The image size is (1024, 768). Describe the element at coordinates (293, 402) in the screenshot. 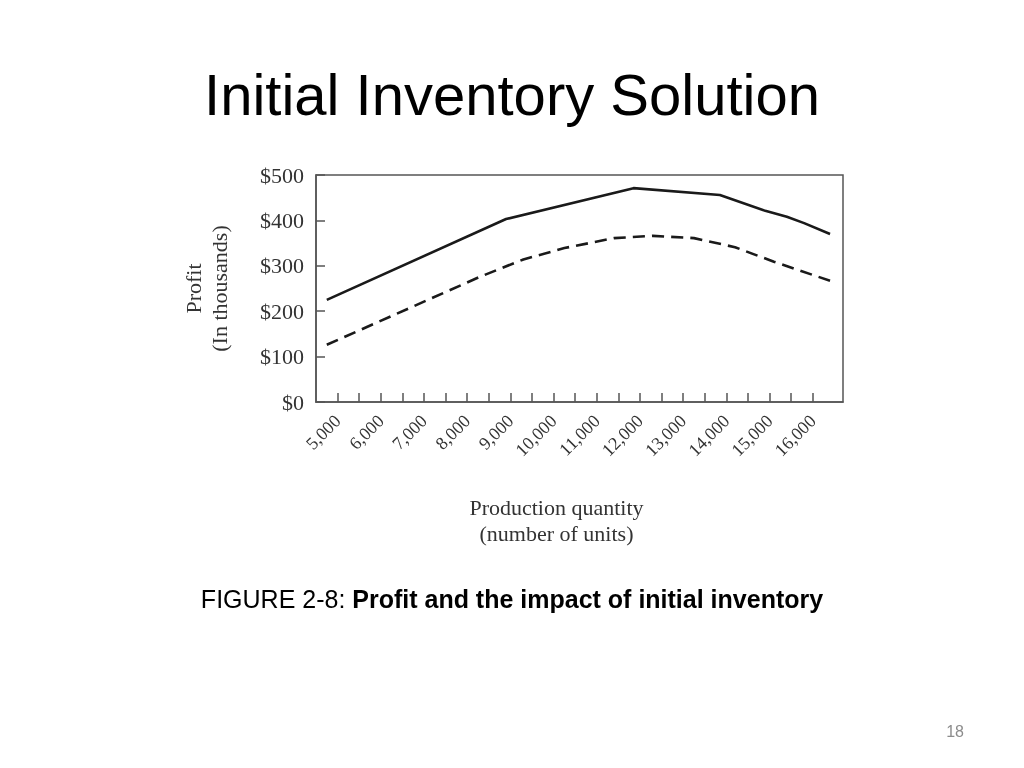

I see `y-tick-label: $0` at that location.